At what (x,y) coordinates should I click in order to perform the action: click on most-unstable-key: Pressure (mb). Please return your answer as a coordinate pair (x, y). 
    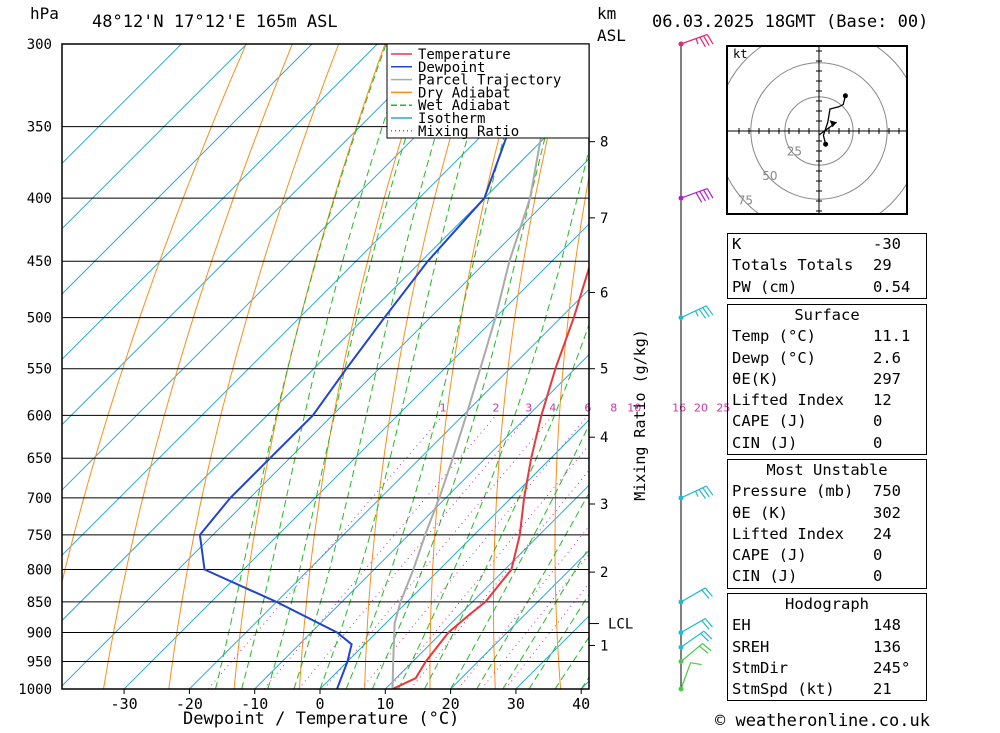
    Looking at the image, I should click on (793, 491).